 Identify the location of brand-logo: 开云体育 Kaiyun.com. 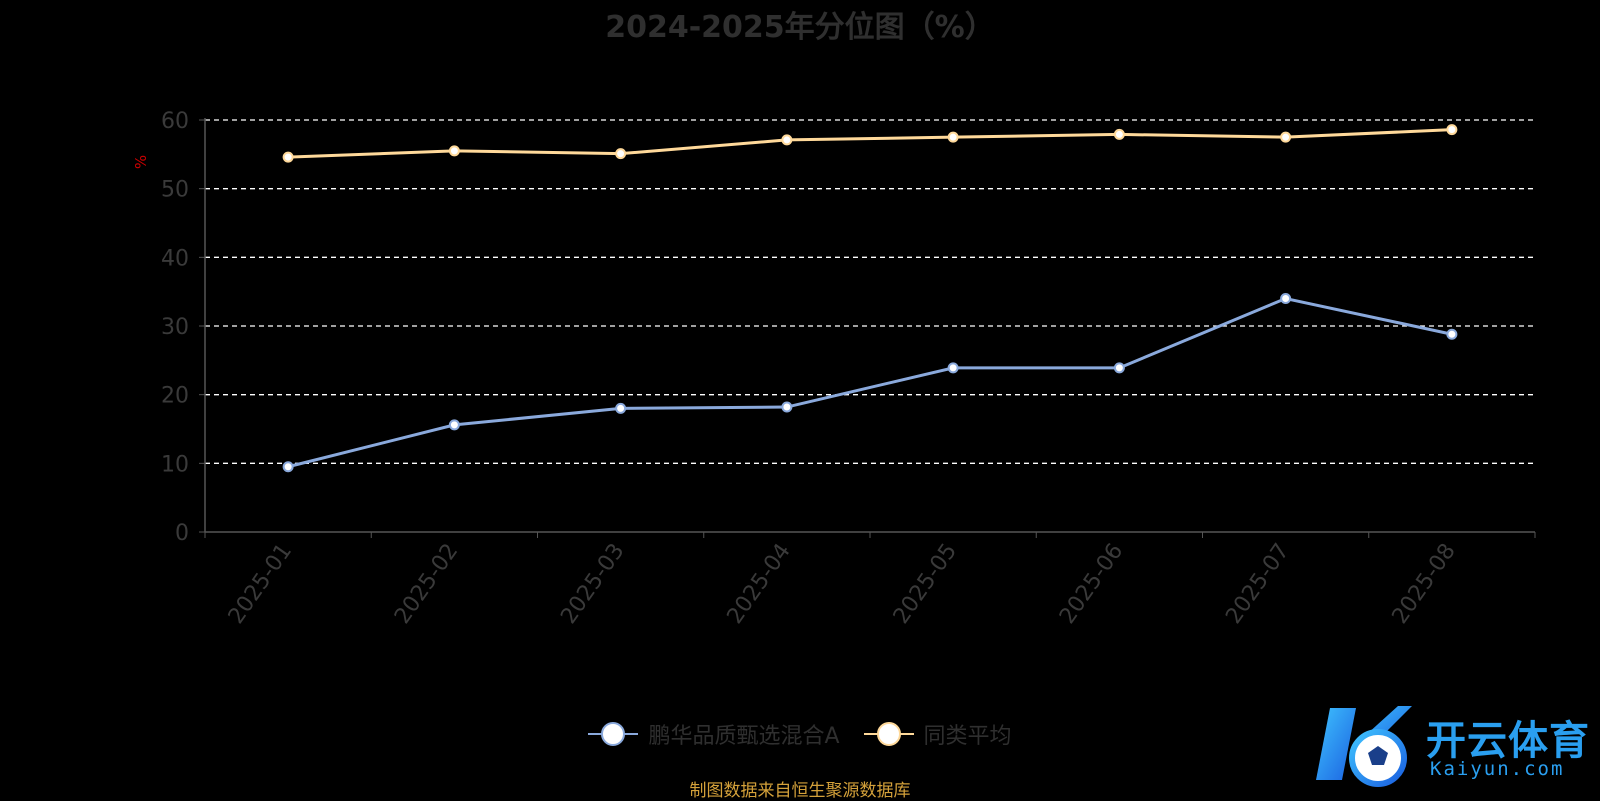
(1452, 746).